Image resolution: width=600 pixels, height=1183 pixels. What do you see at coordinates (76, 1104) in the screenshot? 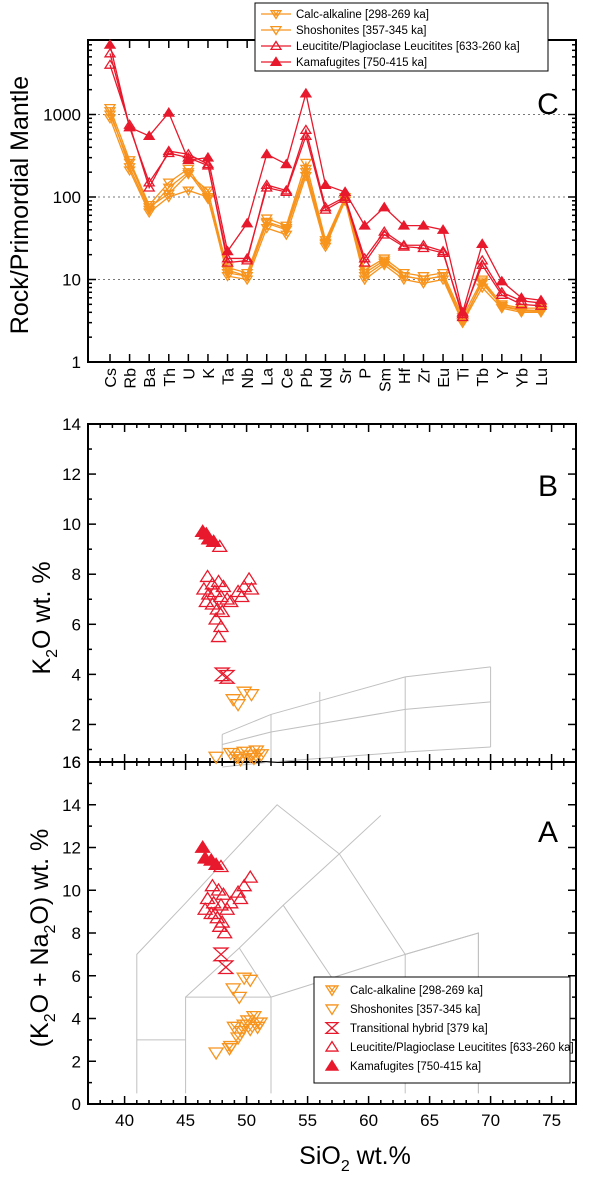
I see `y-tick-label: 0` at bounding box center [76, 1104].